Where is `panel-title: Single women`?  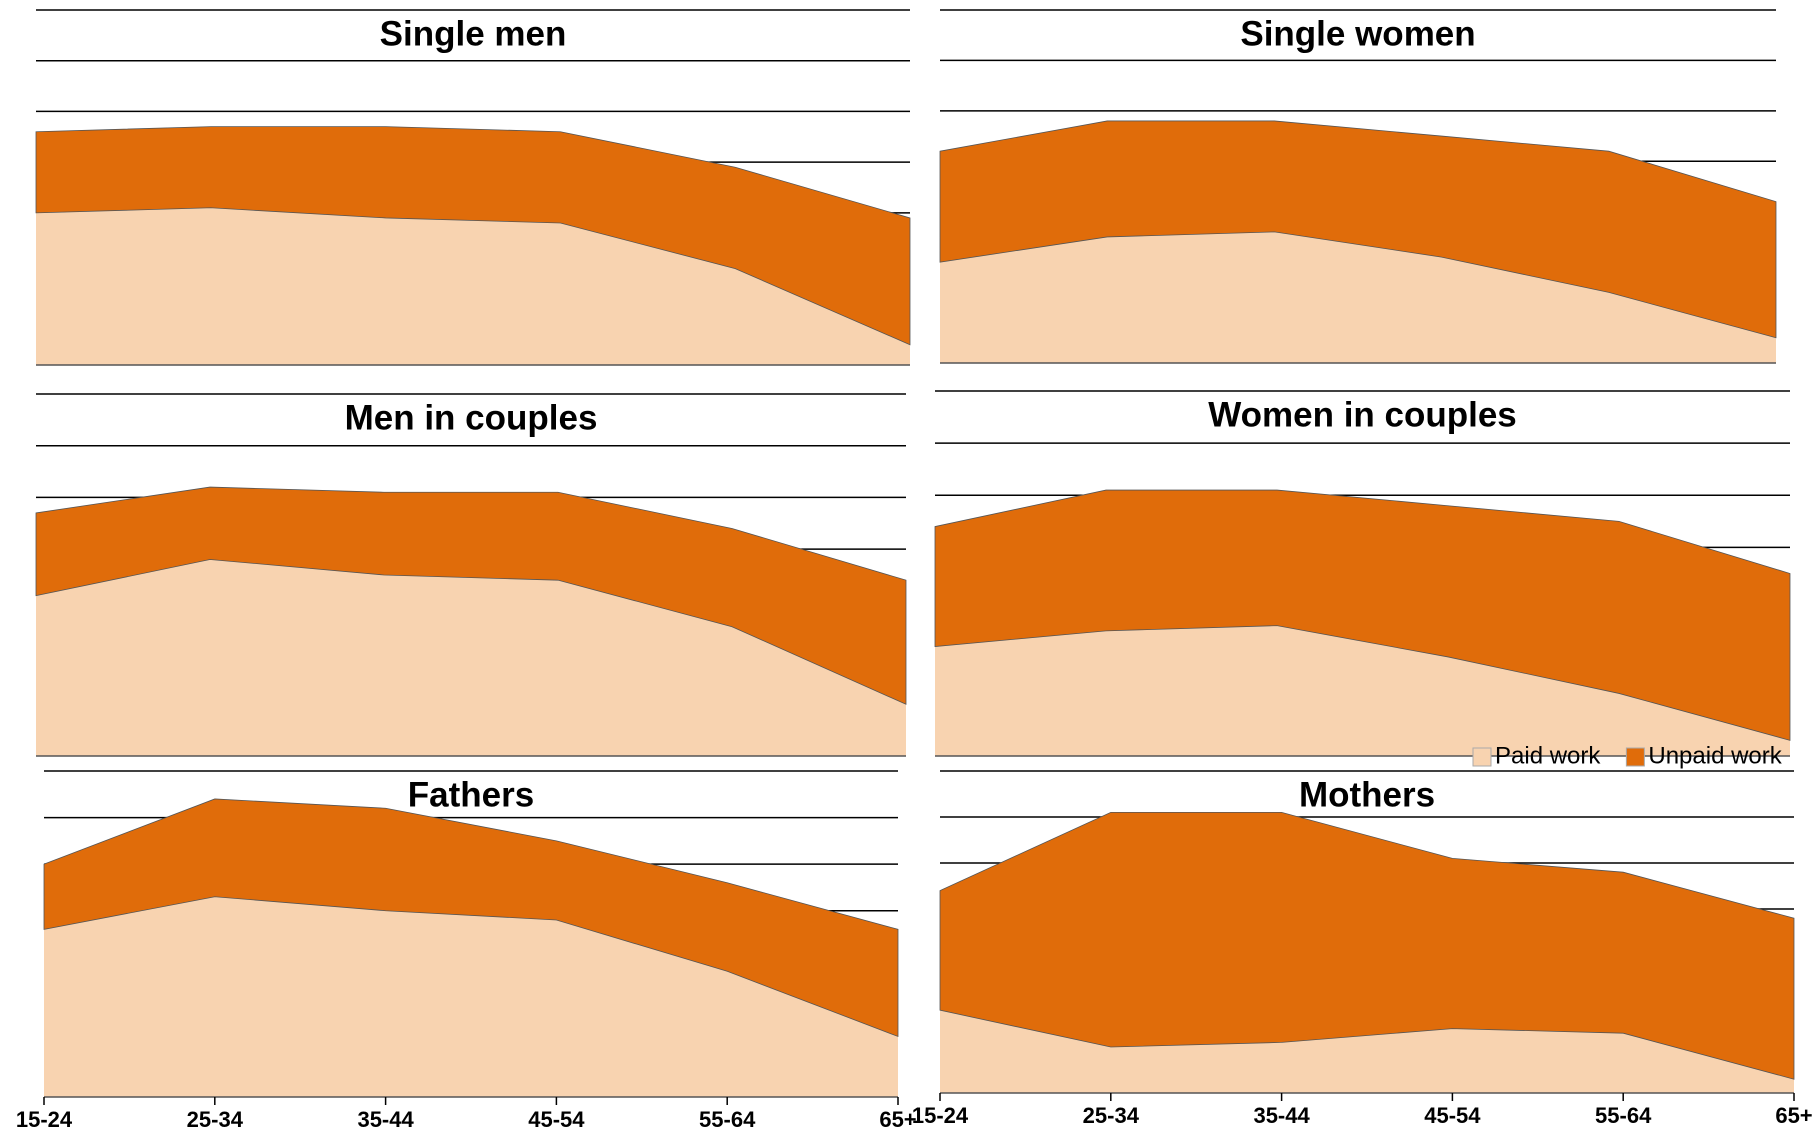
panel-title: Single women is located at coordinates (1357, 33).